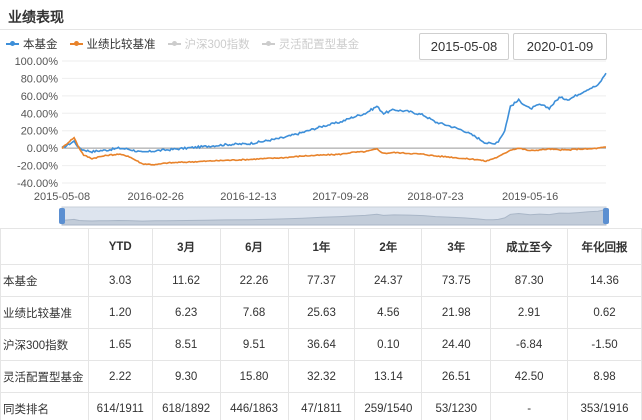 This screenshot has height=420, width=642. What do you see at coordinates (44, 376) in the screenshot?
I see `row-label: 灵活配置型基金` at bounding box center [44, 376].